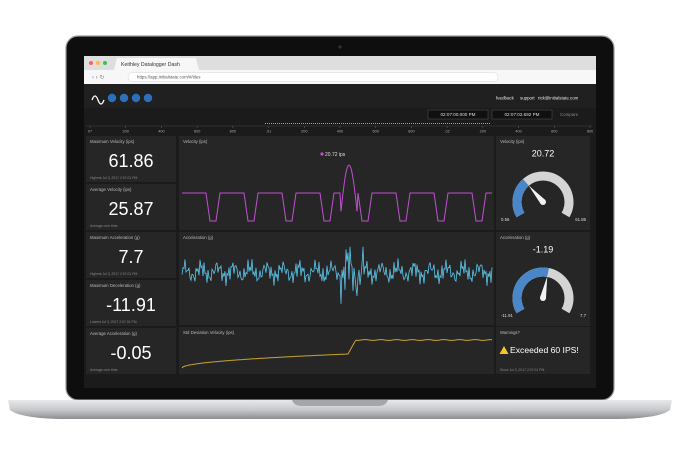 The image size is (680, 459). Describe the element at coordinates (150, 65) in the screenshot. I see `tab-title: Keithley Datalogger Dash` at that location.